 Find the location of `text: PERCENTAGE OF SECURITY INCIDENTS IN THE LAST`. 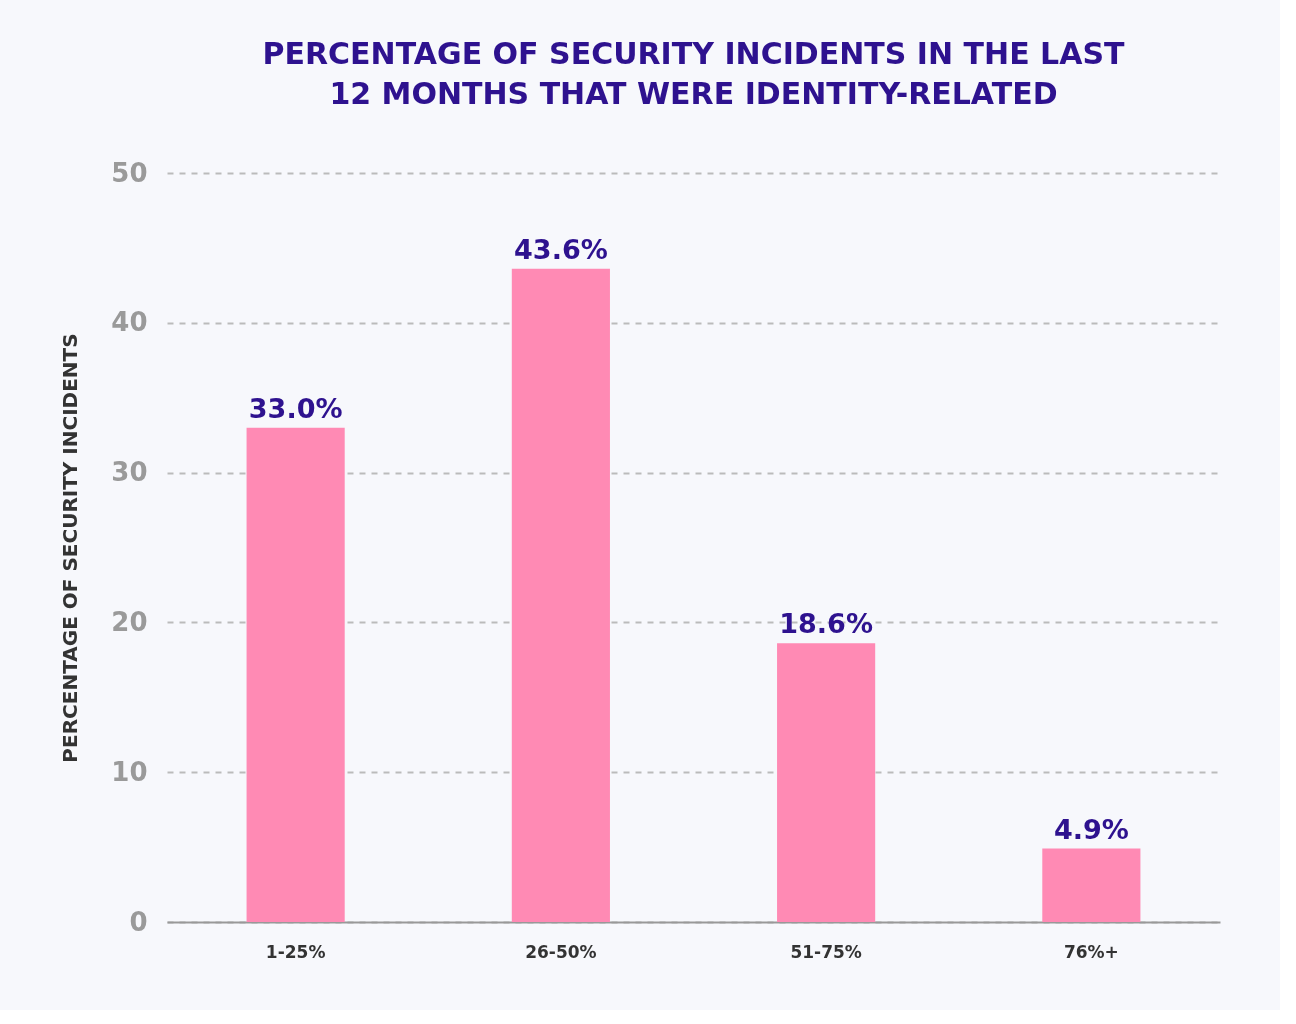

text: PERCENTAGE OF SECURITY INCIDENTS IN THE LAST is located at coordinates (693, 53).